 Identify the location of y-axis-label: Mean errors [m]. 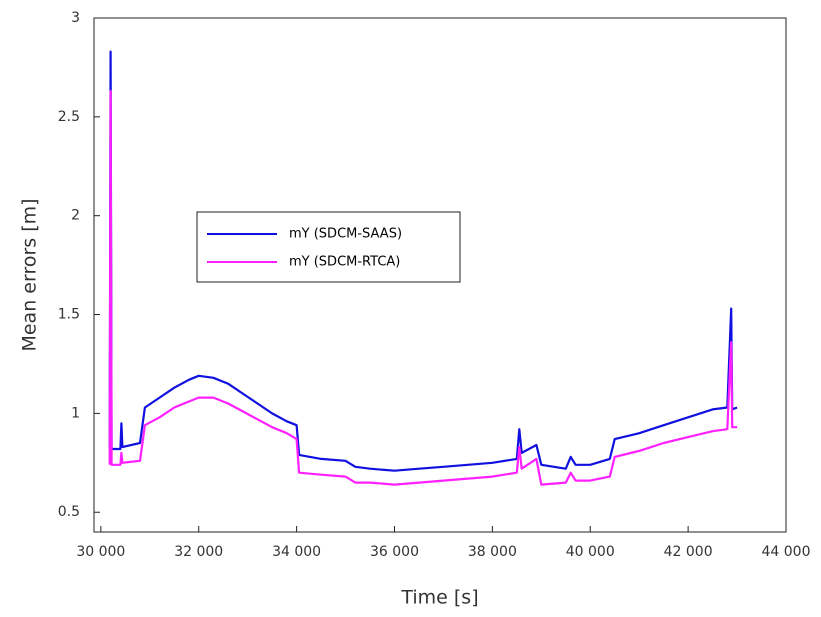
(30, 274).